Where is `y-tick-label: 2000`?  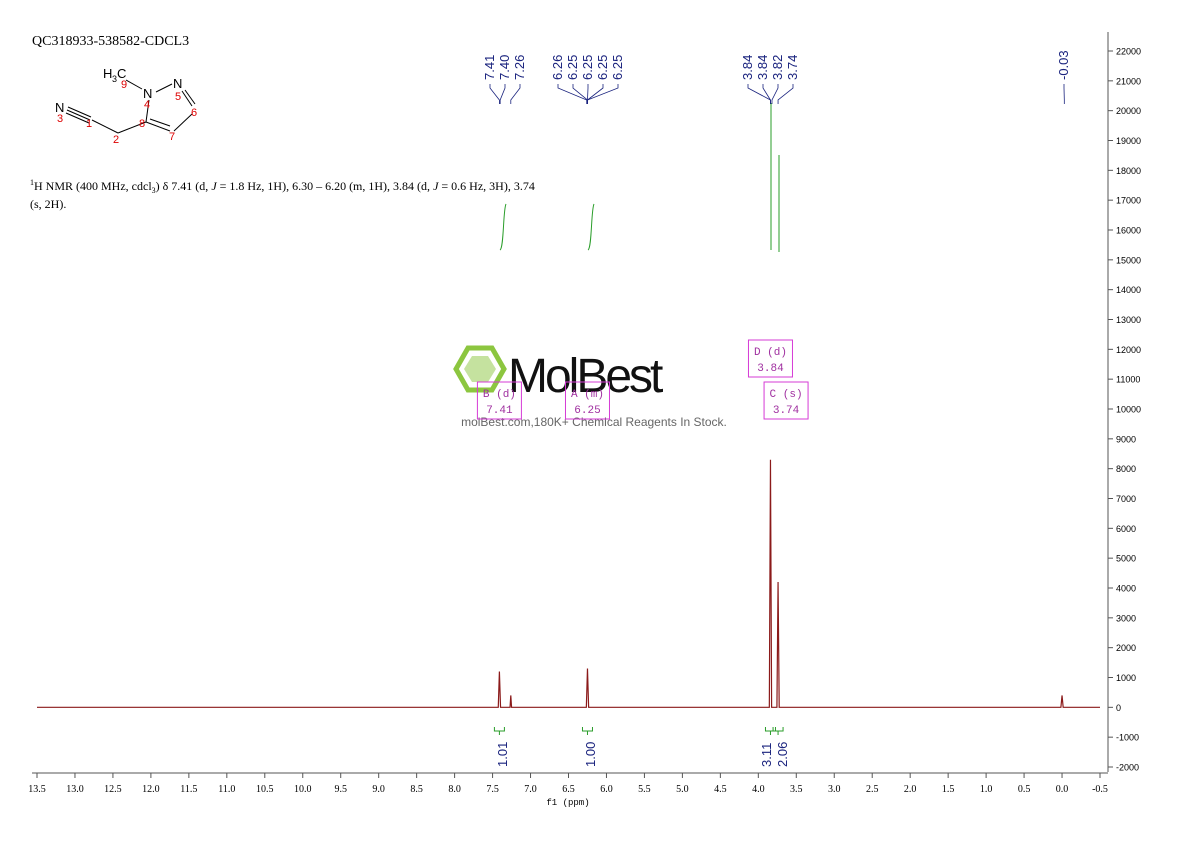 y-tick-label: 2000 is located at coordinates (1126, 648).